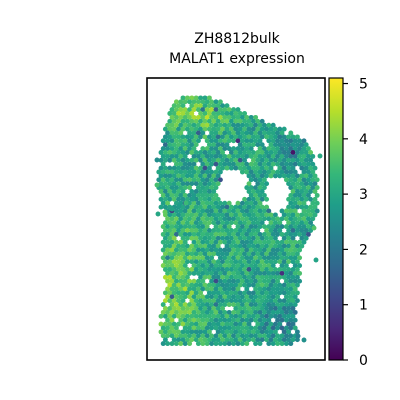  I want to click on colorbar-tick-label: 3, so click(363, 195).